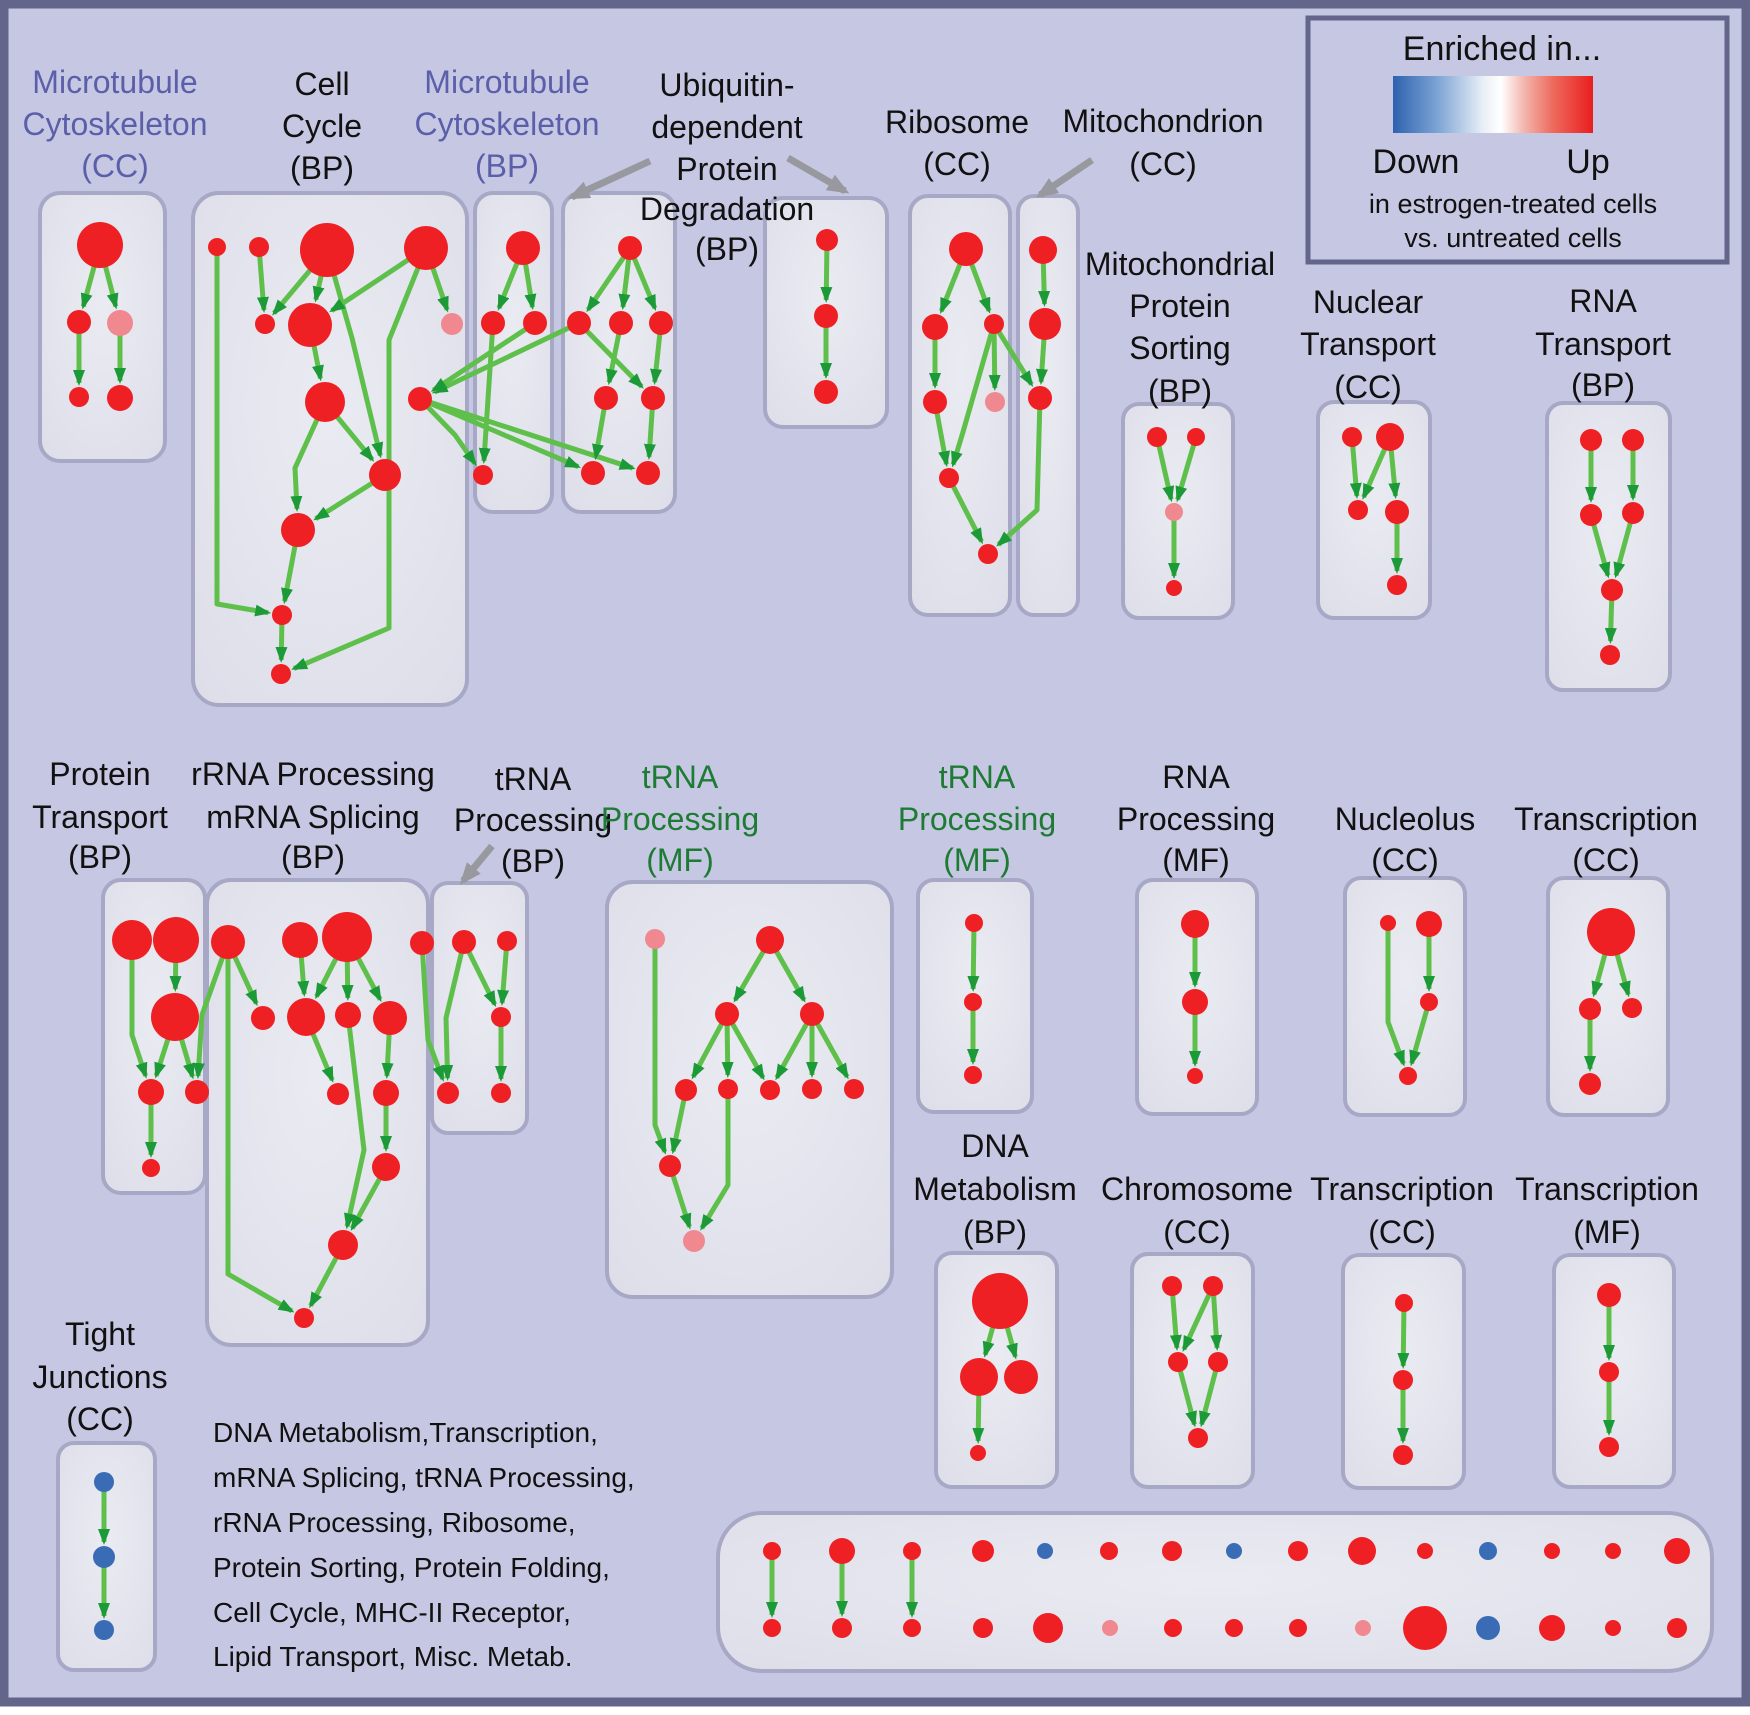  Describe the element at coordinates (1197, 1189) in the screenshot. I see `cluster-label-line: Chromosome` at that location.